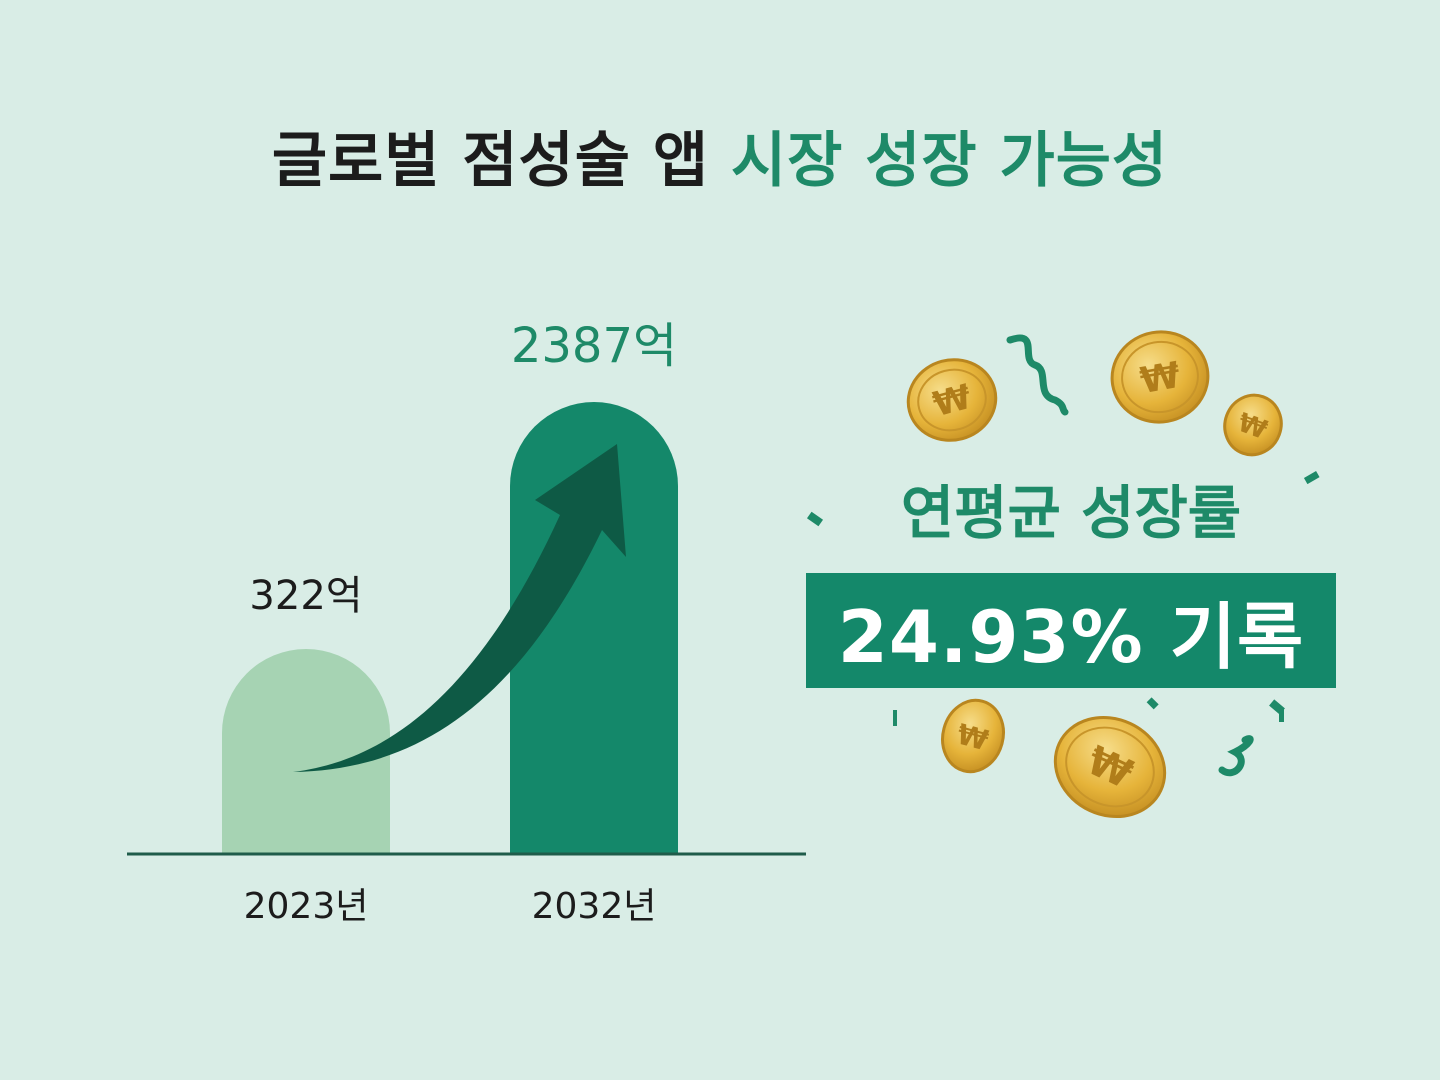 Image resolution: width=1440 pixels, height=1080 pixels. Describe the element at coordinates (594, 628) in the screenshot. I see `bar-2032년` at that location.